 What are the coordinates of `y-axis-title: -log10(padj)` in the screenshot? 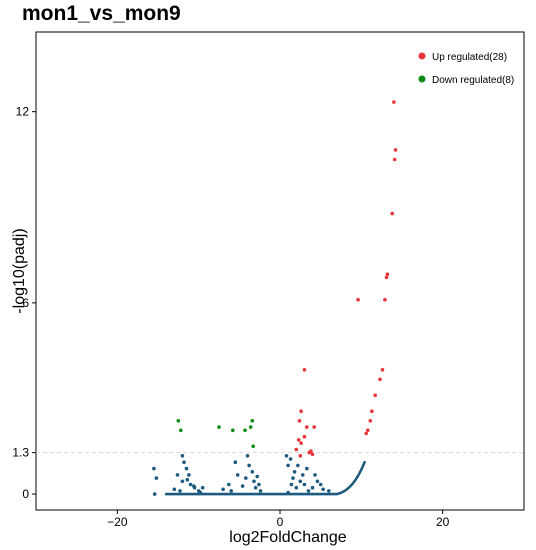 It's located at (19, 270).